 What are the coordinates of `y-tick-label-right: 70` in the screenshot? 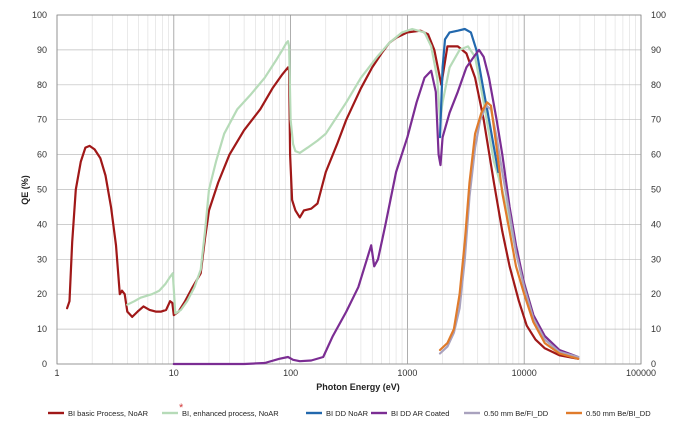 It's located at (656, 120).